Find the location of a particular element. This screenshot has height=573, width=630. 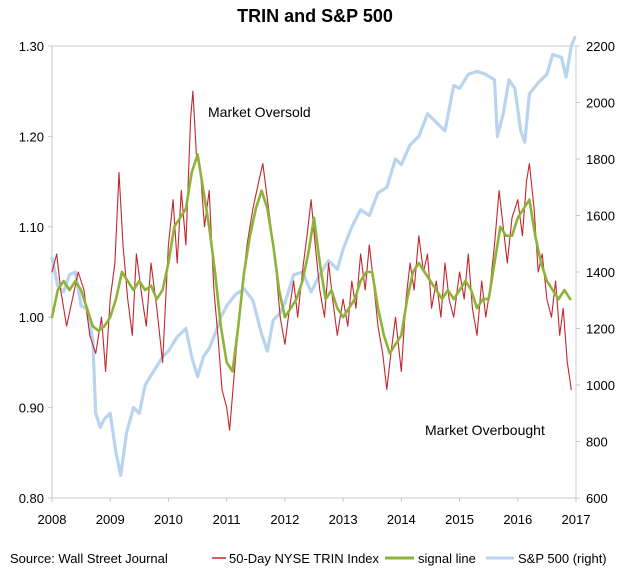

legend-label-trin: 50-Day NYSE TRIN Index is located at coordinates (304, 558).